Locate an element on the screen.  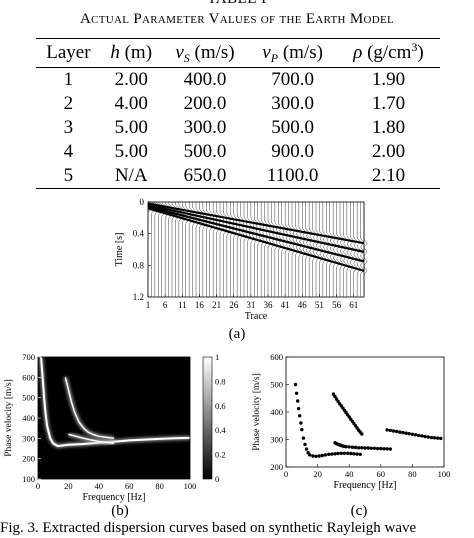
table-cell: 2.00 is located at coordinates (131, 79).